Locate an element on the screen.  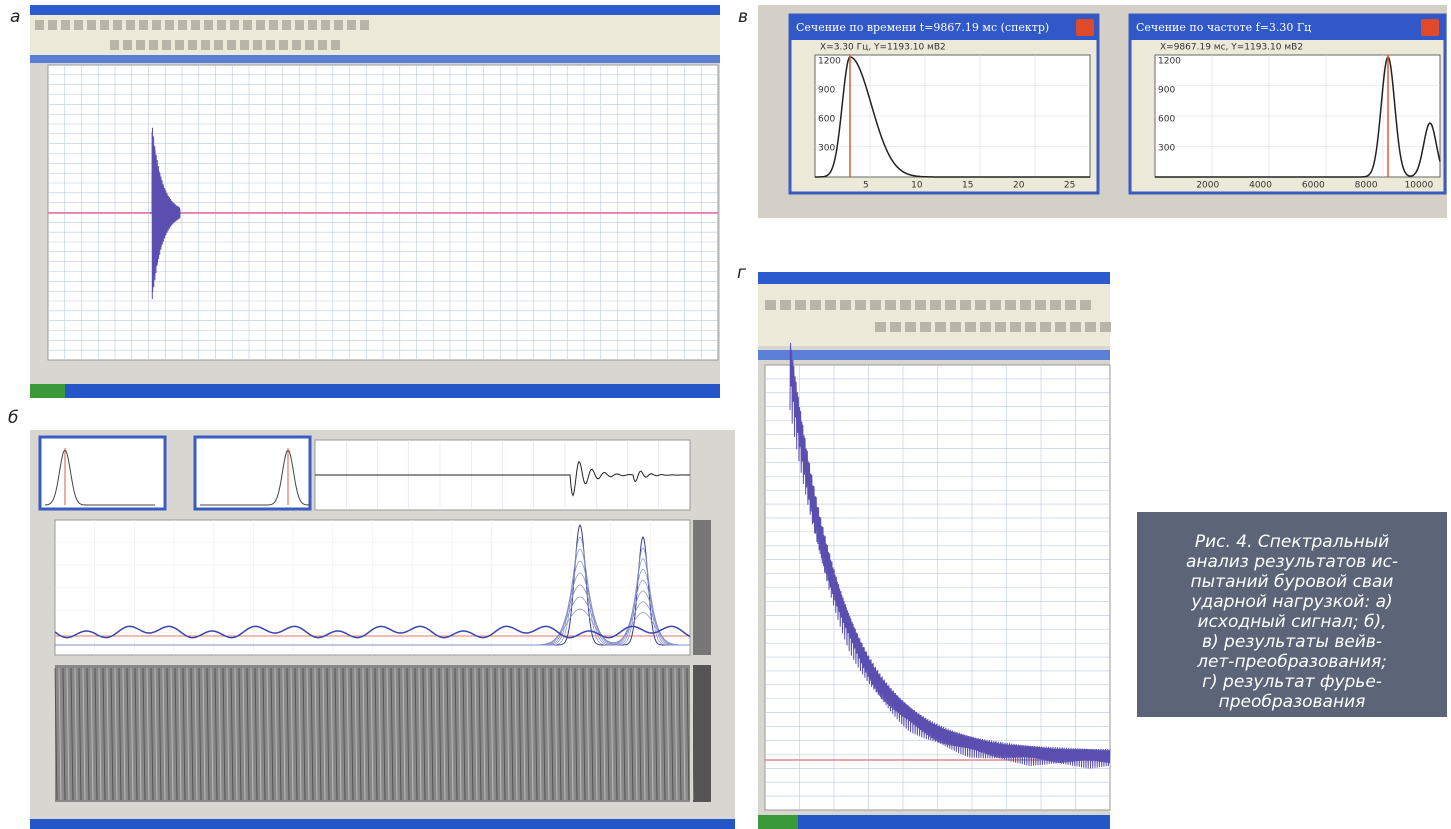
caption-line: преобразования is located at coordinates (1292, 702).